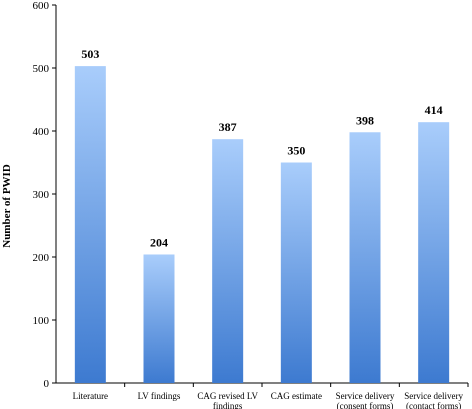 This screenshot has width=472, height=409. Describe the element at coordinates (41, 132) in the screenshot. I see `y-tick-label: 400` at that location.